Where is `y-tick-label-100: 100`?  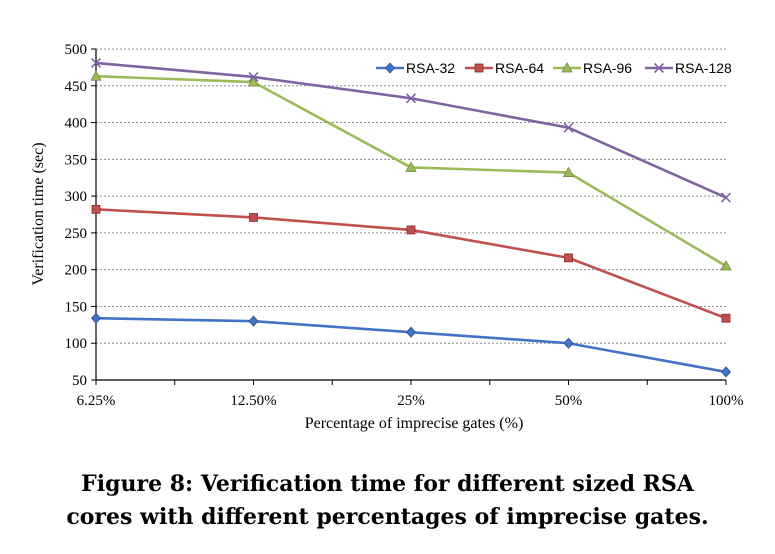 y-tick-label-100: 100 is located at coordinates (76, 344).